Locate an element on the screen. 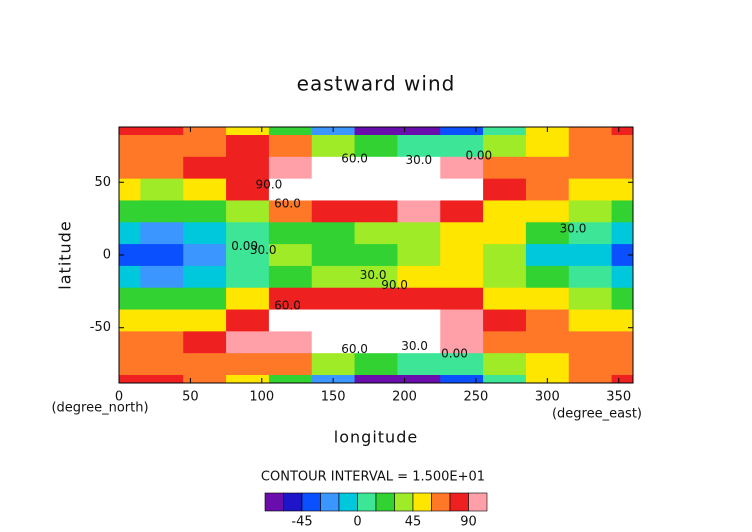 This screenshot has height=532, width=752. colorbar-tick-label: 0 is located at coordinates (357, 522).